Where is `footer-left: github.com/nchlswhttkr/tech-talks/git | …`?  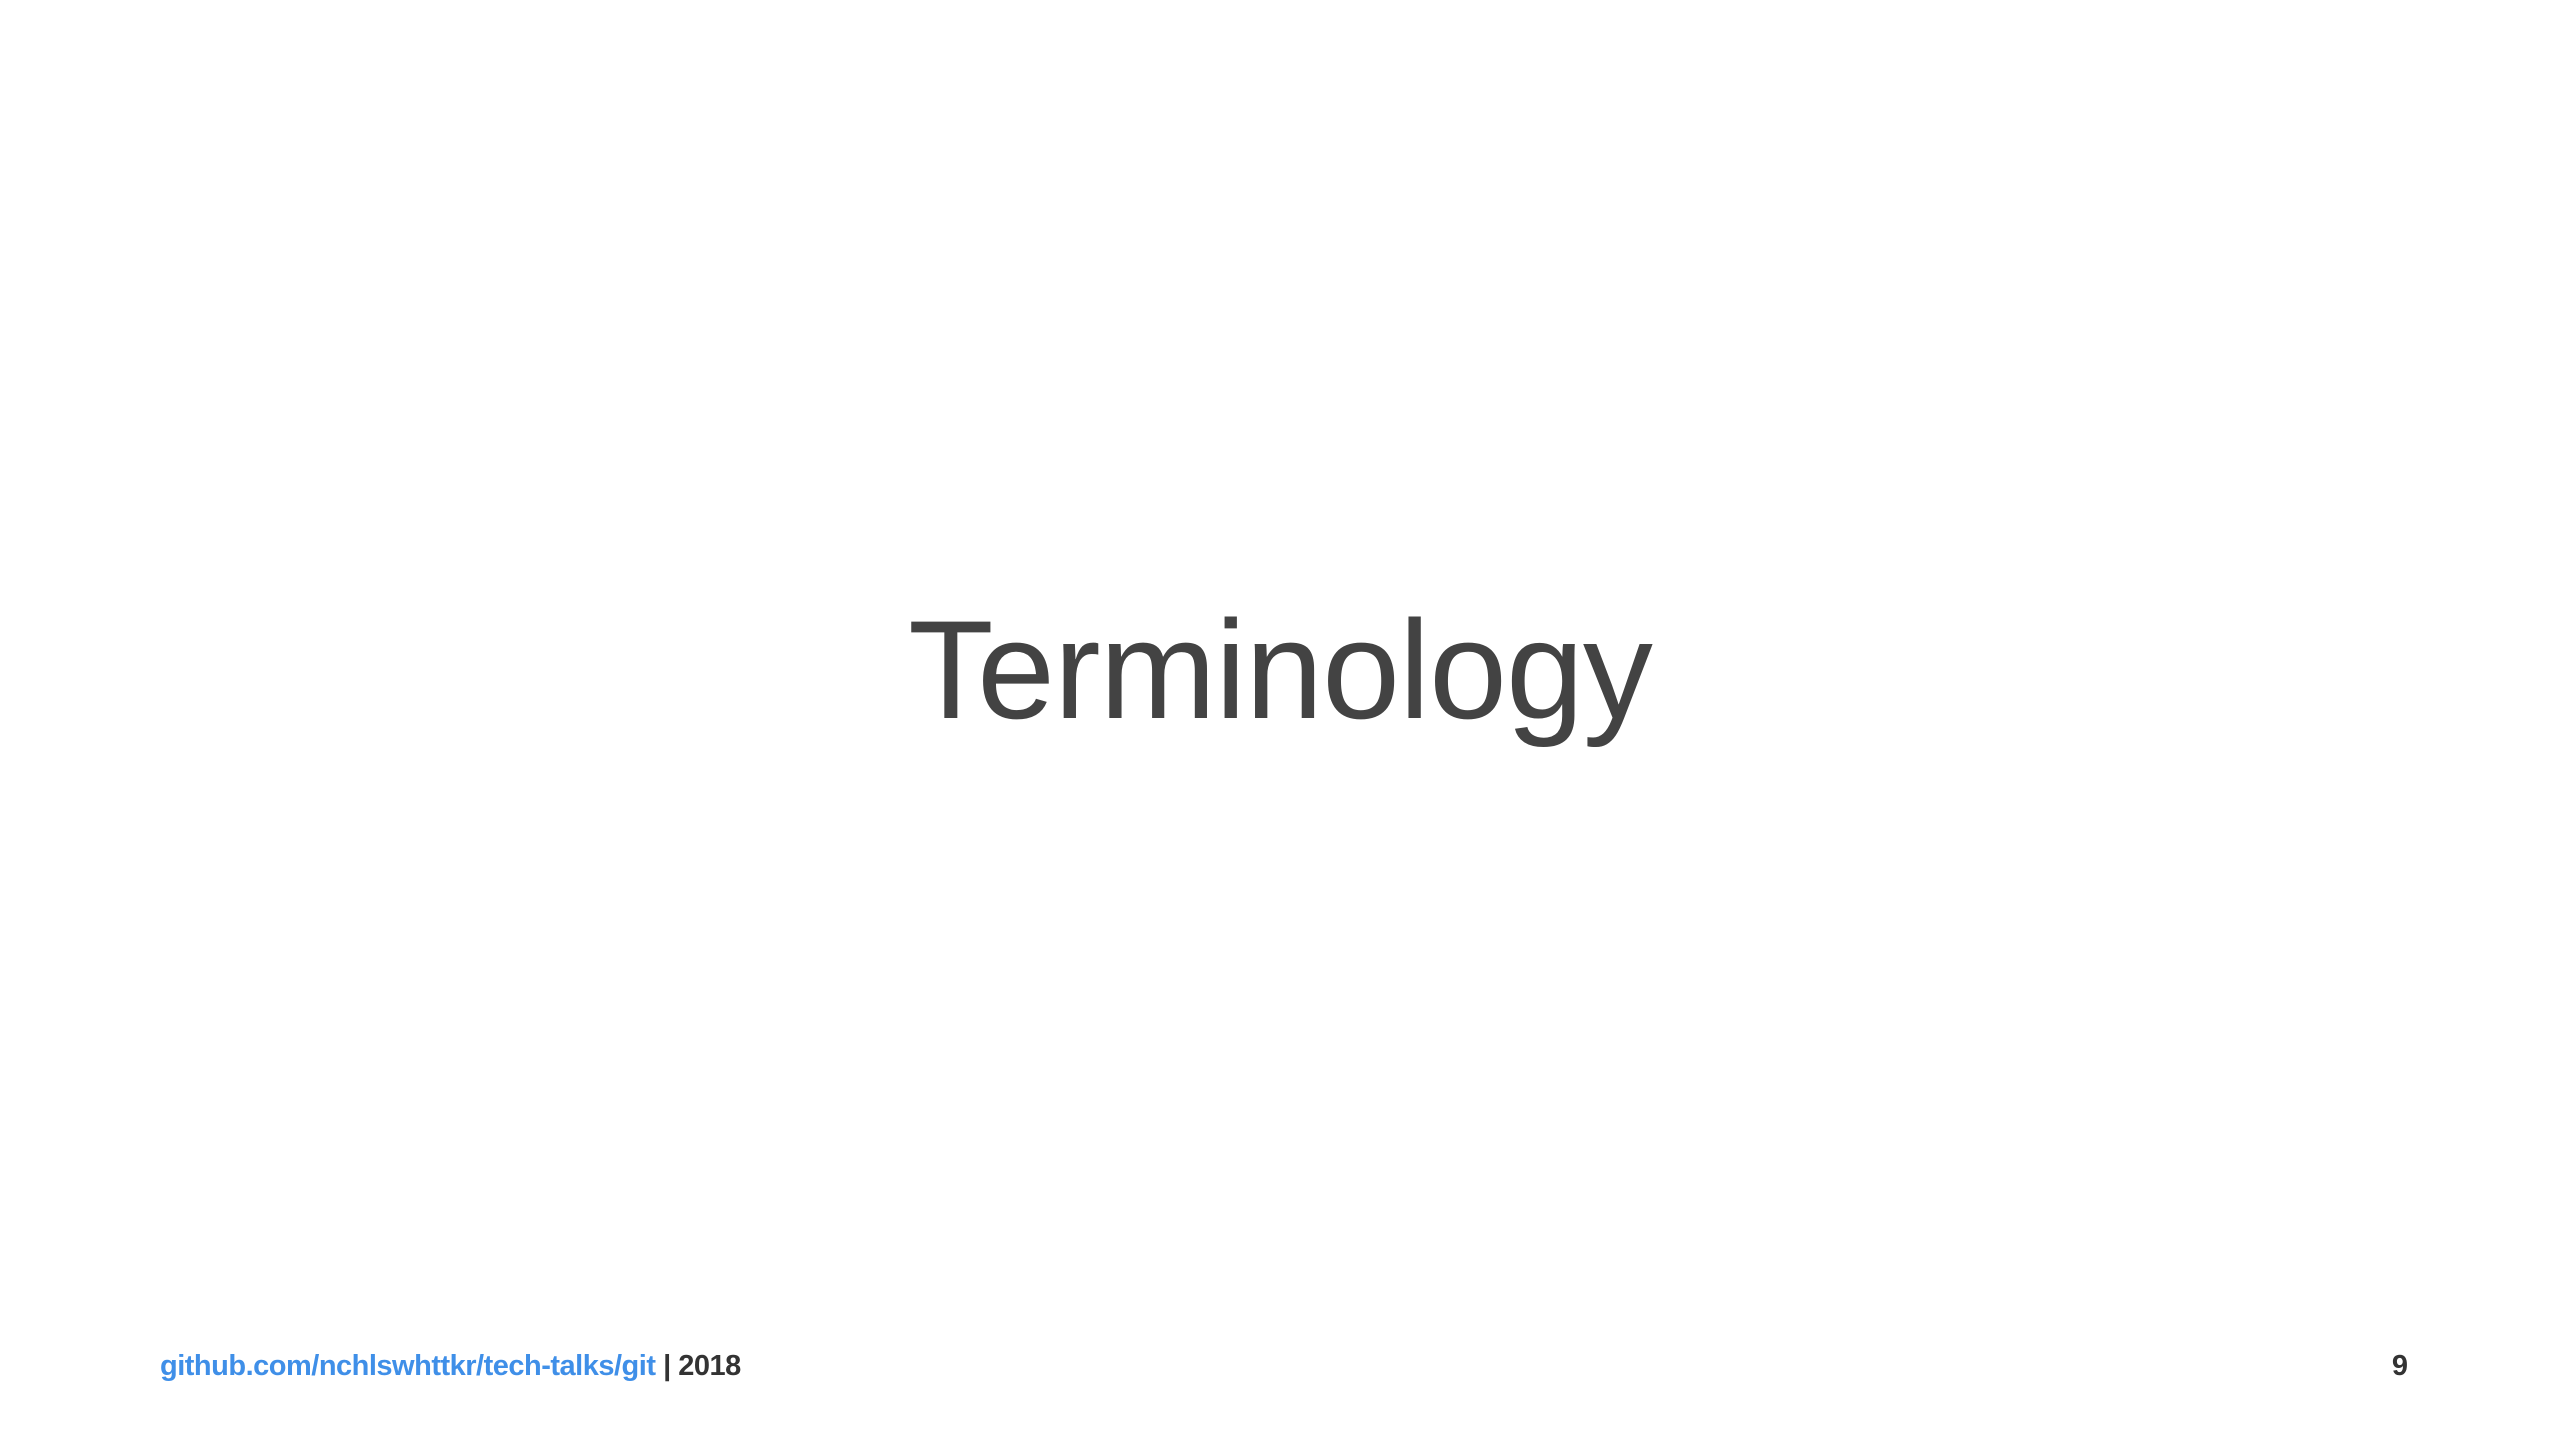
footer-left: github.com/nchlswhttkr/tech-talks/git | … is located at coordinates (450, 1366).